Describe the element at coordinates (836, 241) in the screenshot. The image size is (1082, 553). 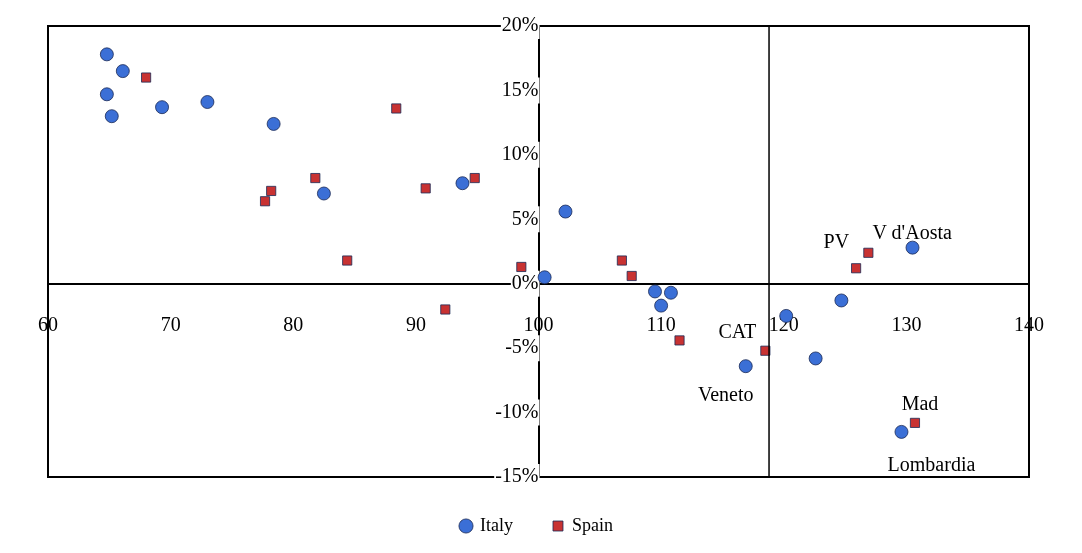
I see `annotation: PV` at that location.